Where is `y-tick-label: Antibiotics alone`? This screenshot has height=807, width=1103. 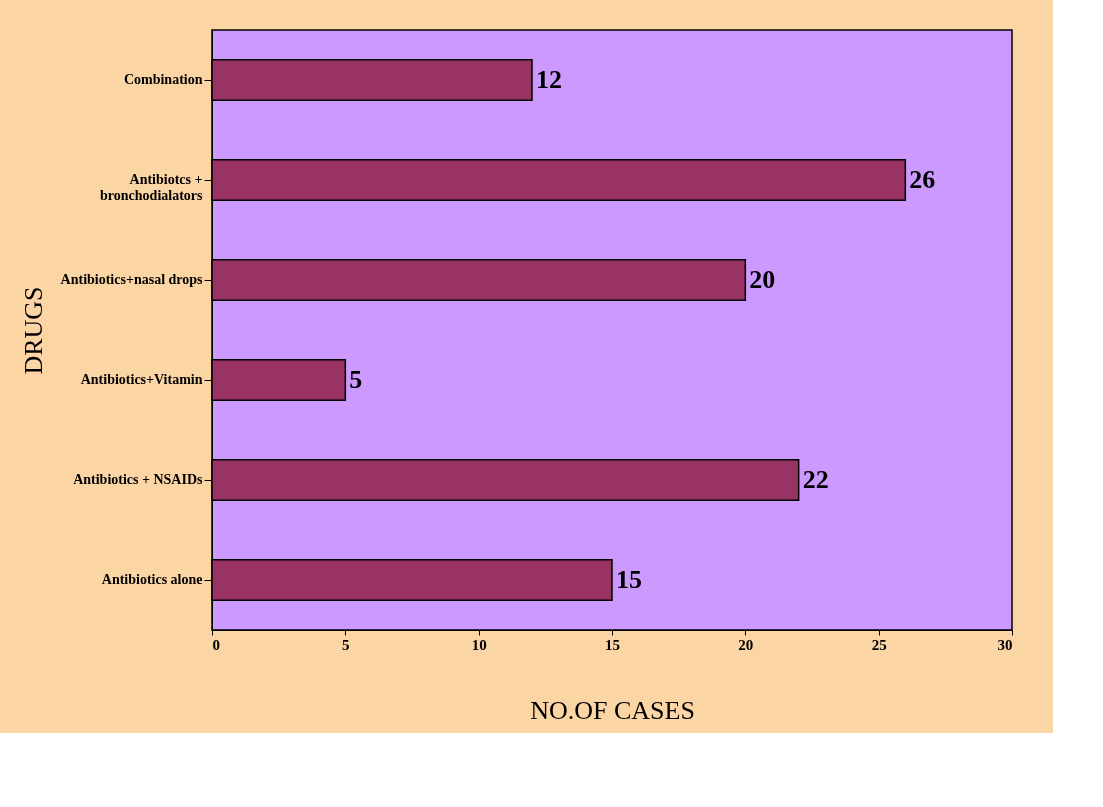
y-tick-label: Antibiotics alone is located at coordinates (152, 579).